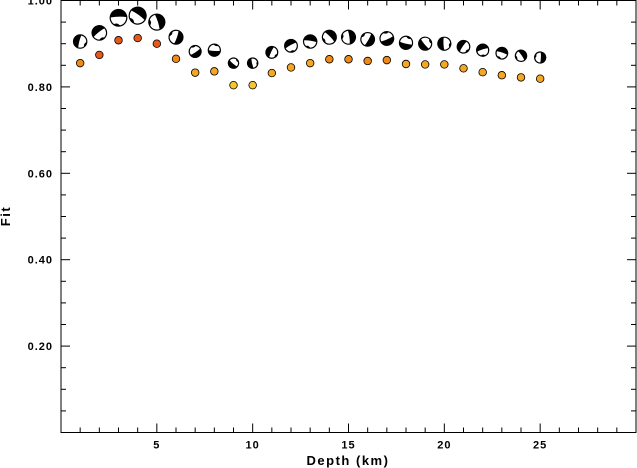 The image size is (637, 468). What do you see at coordinates (348, 460) in the screenshot?
I see `x-axis-title: Depth (km)` at bounding box center [348, 460].